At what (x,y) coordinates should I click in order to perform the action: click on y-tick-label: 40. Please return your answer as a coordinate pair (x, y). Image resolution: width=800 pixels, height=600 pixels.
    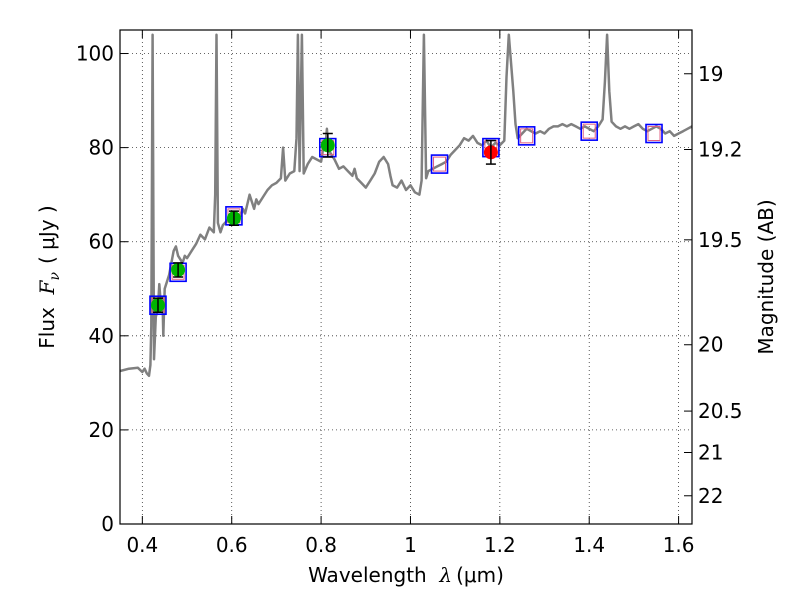
    Looking at the image, I should click on (101, 336).